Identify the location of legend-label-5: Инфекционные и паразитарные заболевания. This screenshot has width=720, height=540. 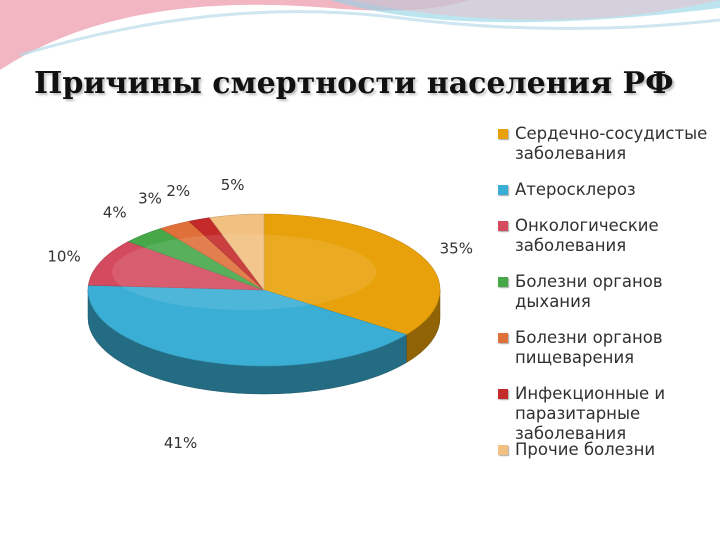
(590, 413).